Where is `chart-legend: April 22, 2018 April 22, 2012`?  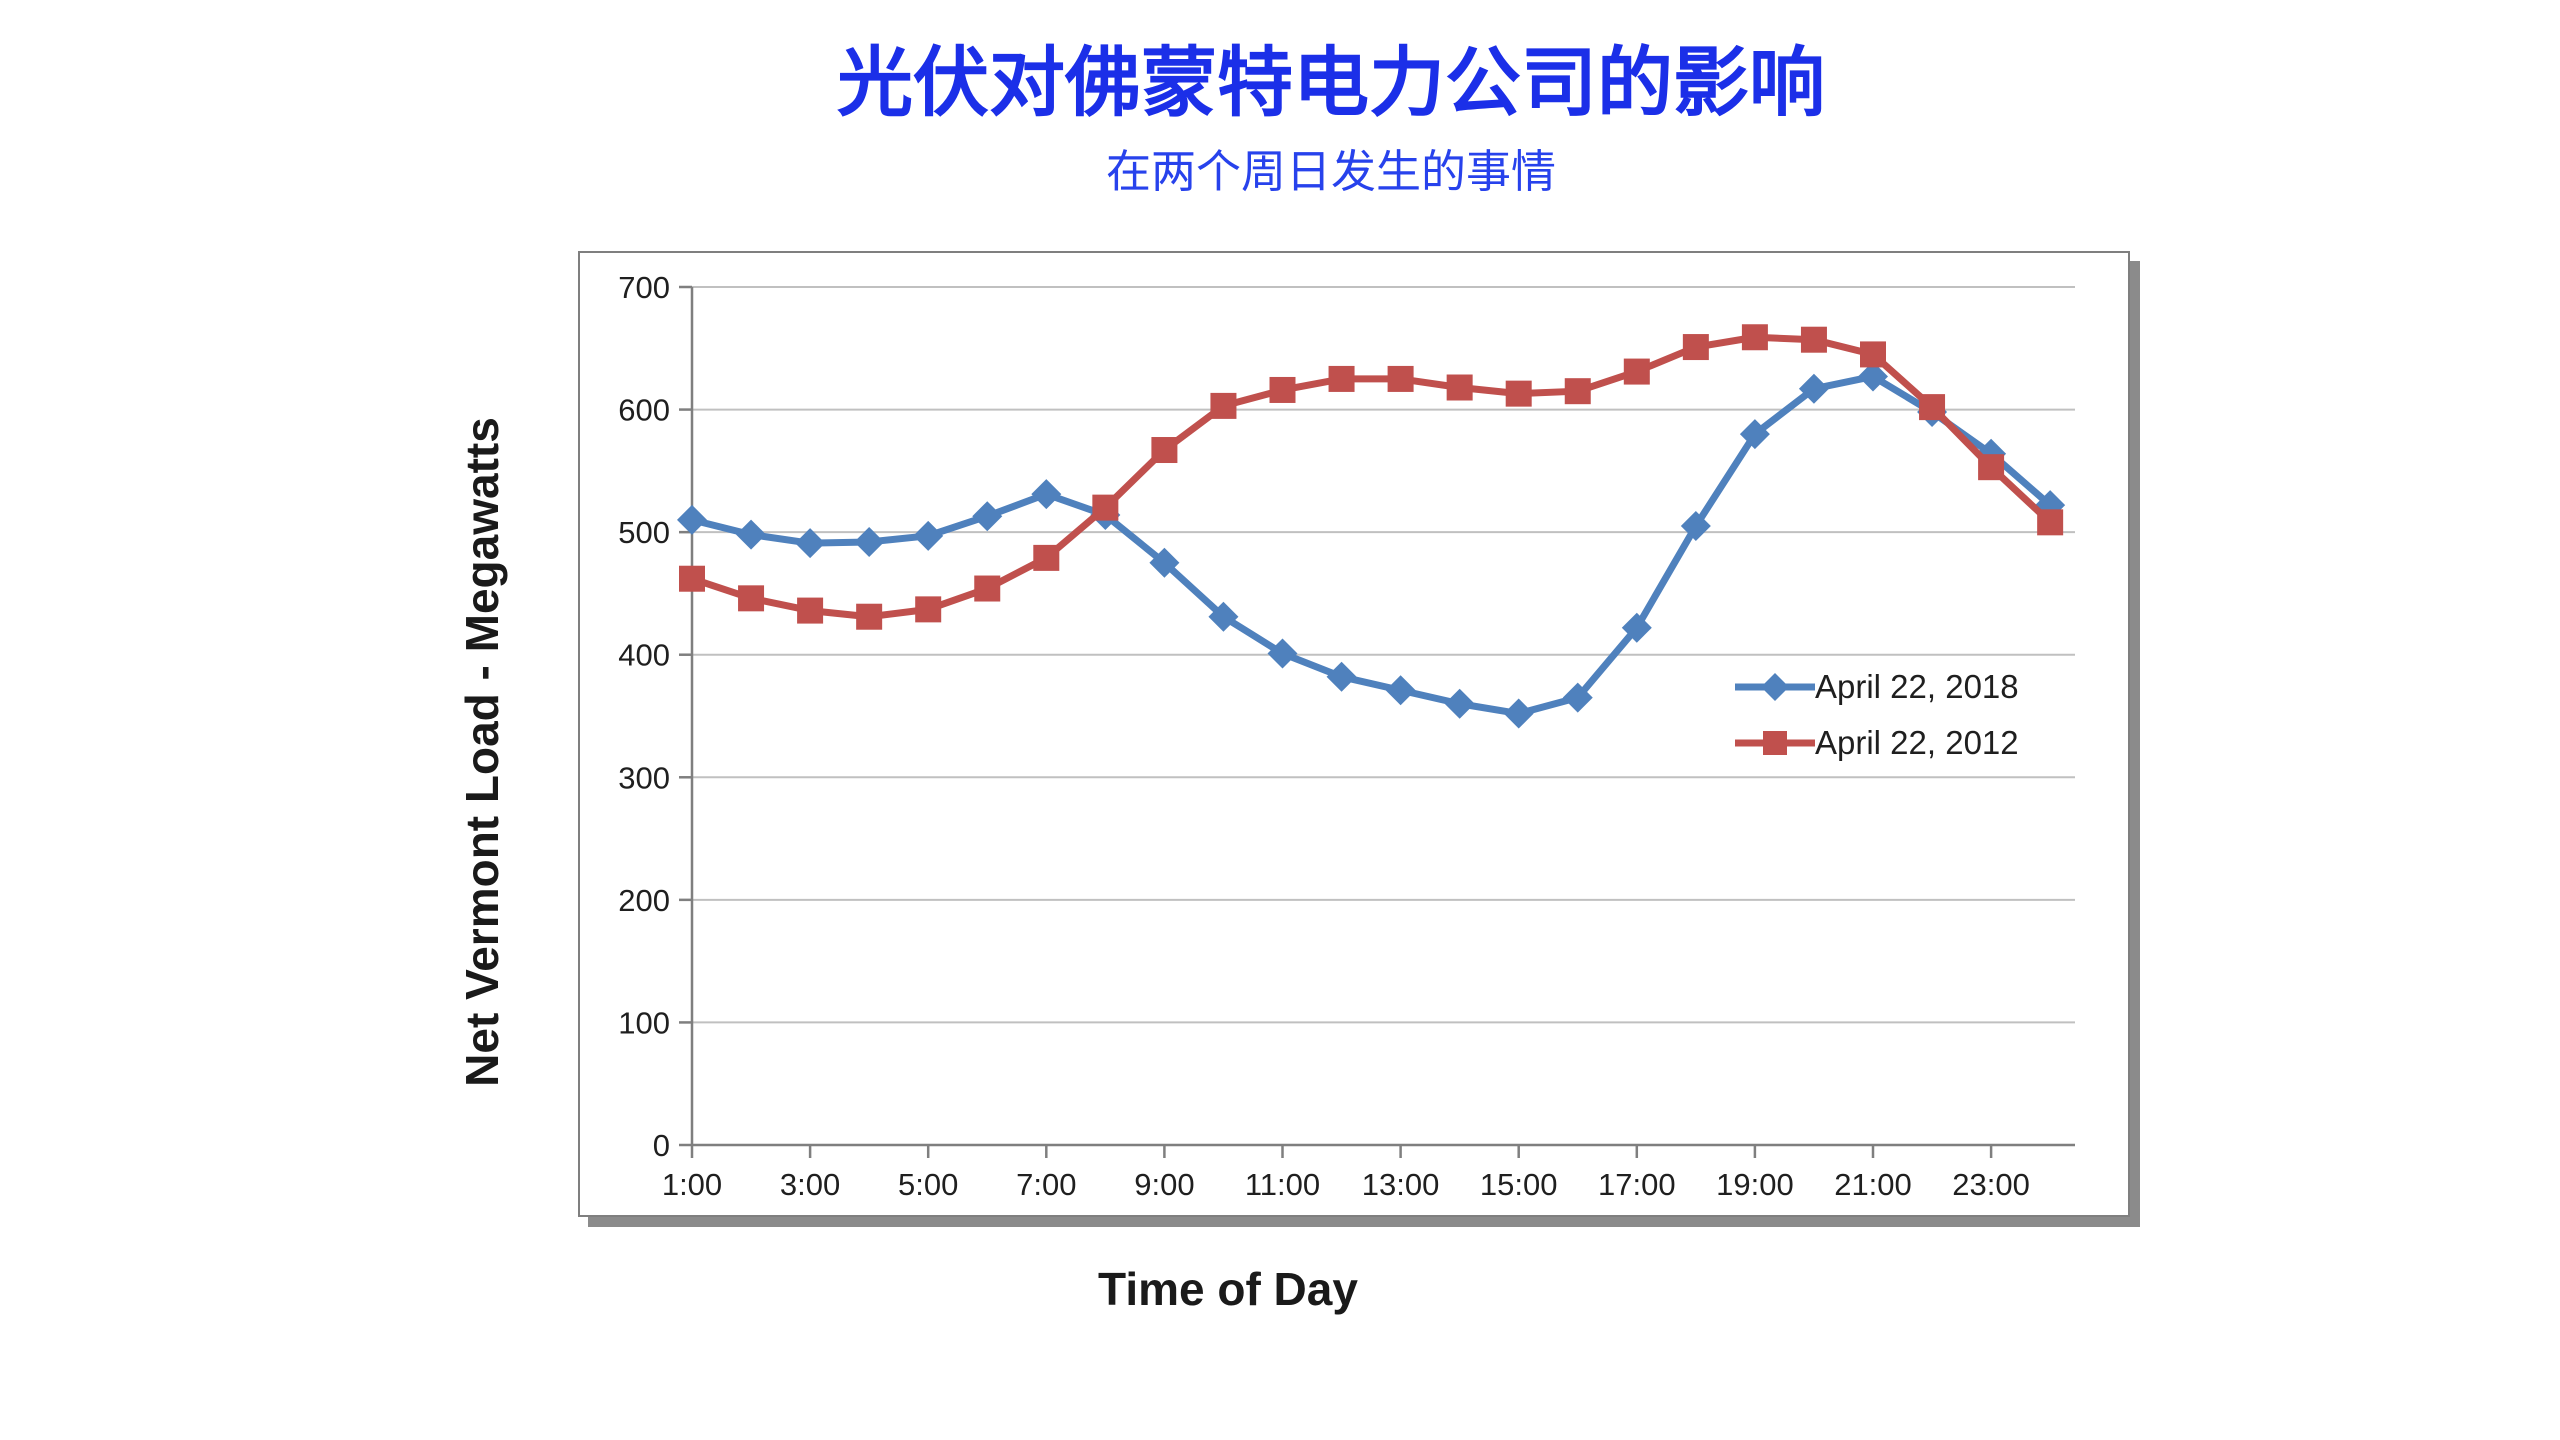 chart-legend: April 22, 2018 April 22, 2012 is located at coordinates (1877, 721).